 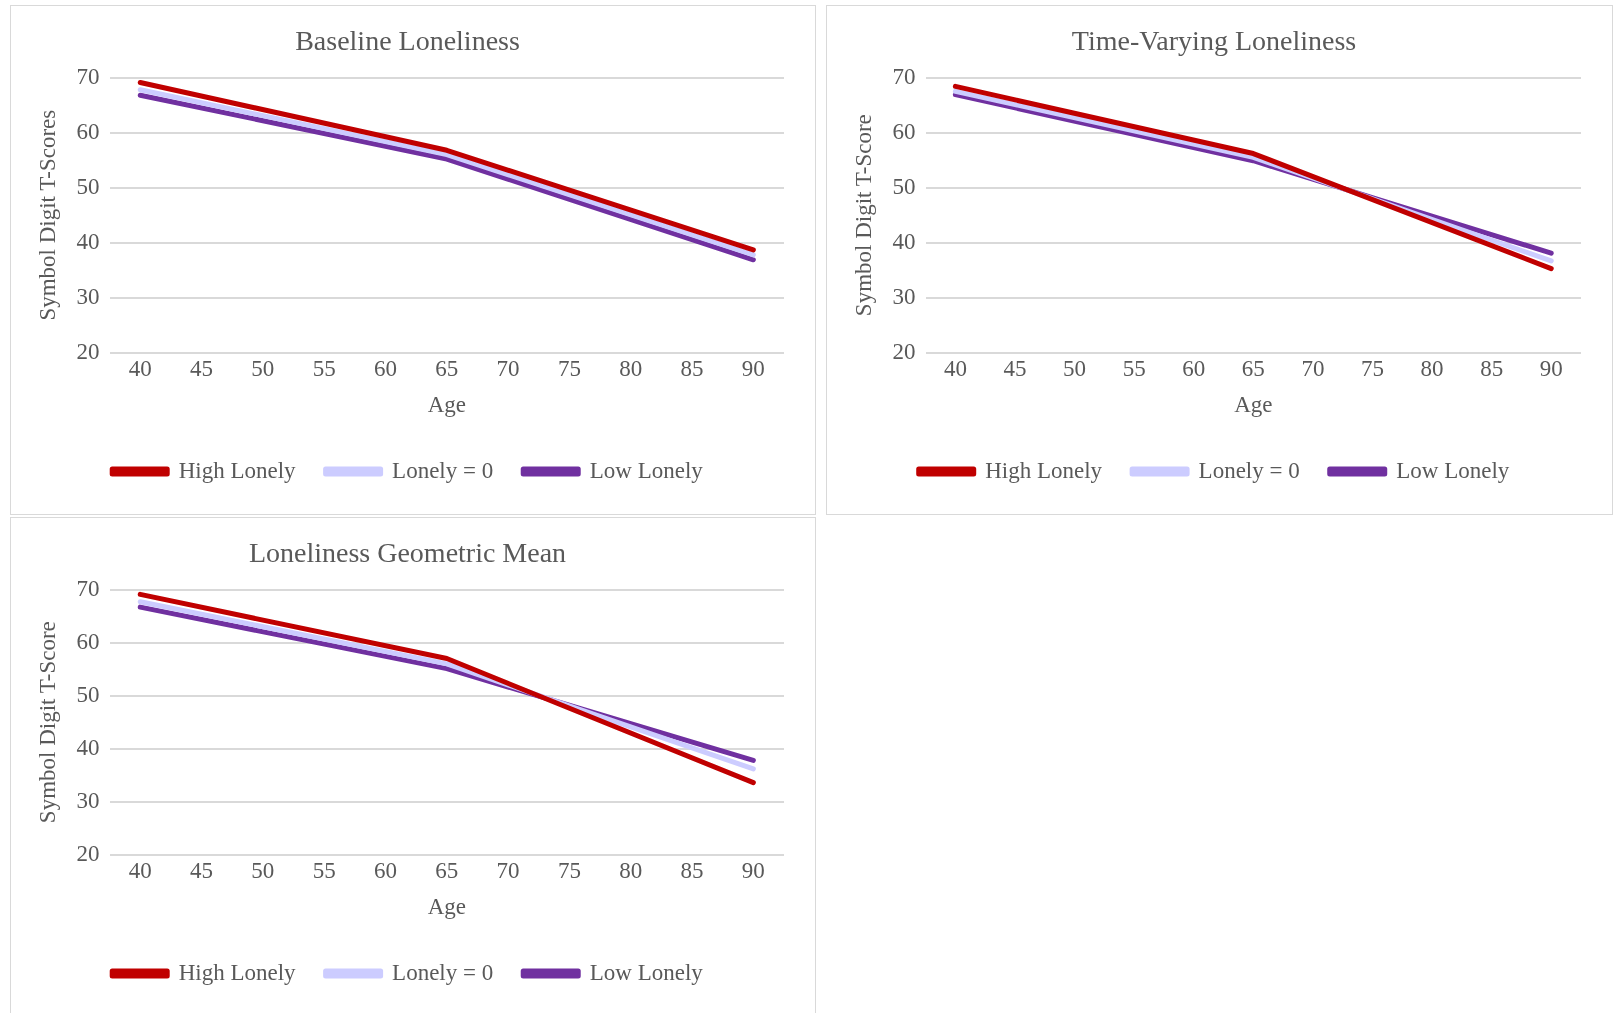 What do you see at coordinates (407, 41) in the screenshot?
I see `chart-title: Baseline Loneliness` at bounding box center [407, 41].